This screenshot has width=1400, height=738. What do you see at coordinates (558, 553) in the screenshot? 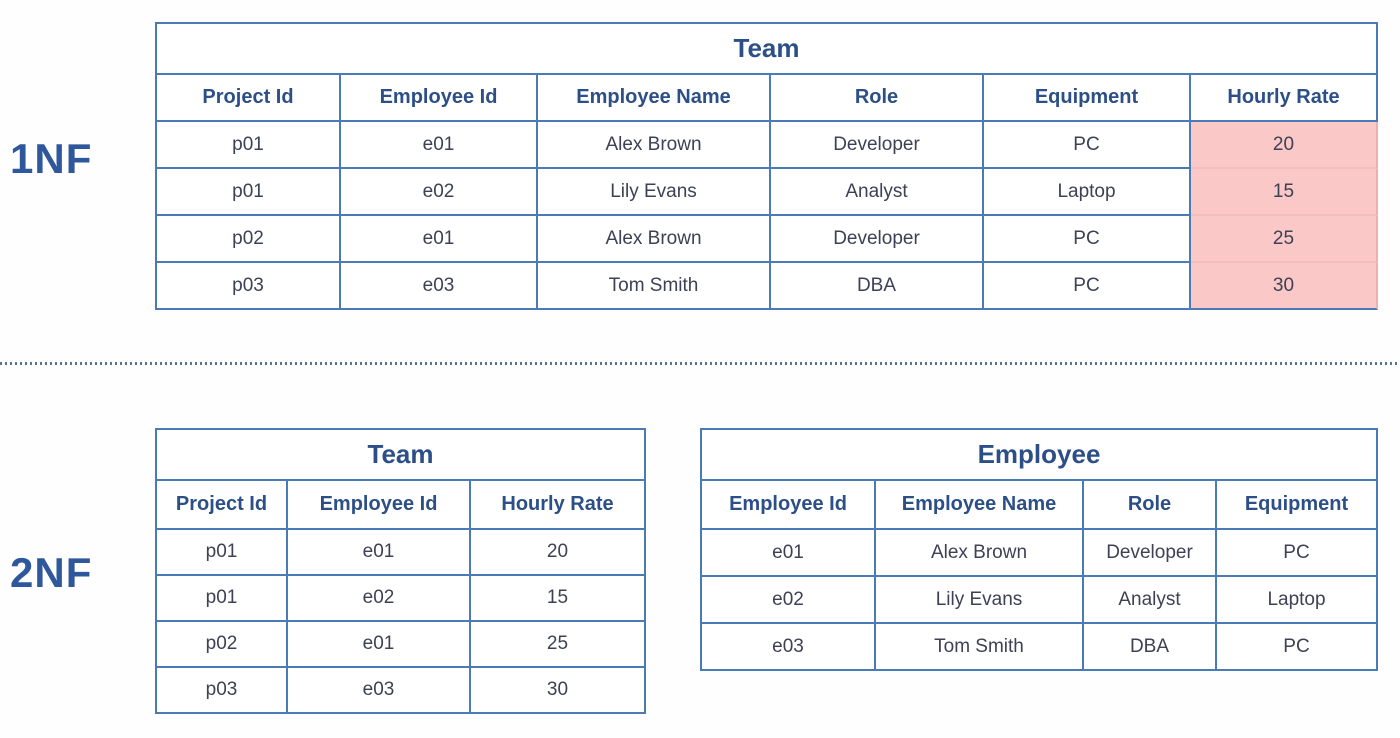
I see `table-cell: 20` at bounding box center [558, 553].